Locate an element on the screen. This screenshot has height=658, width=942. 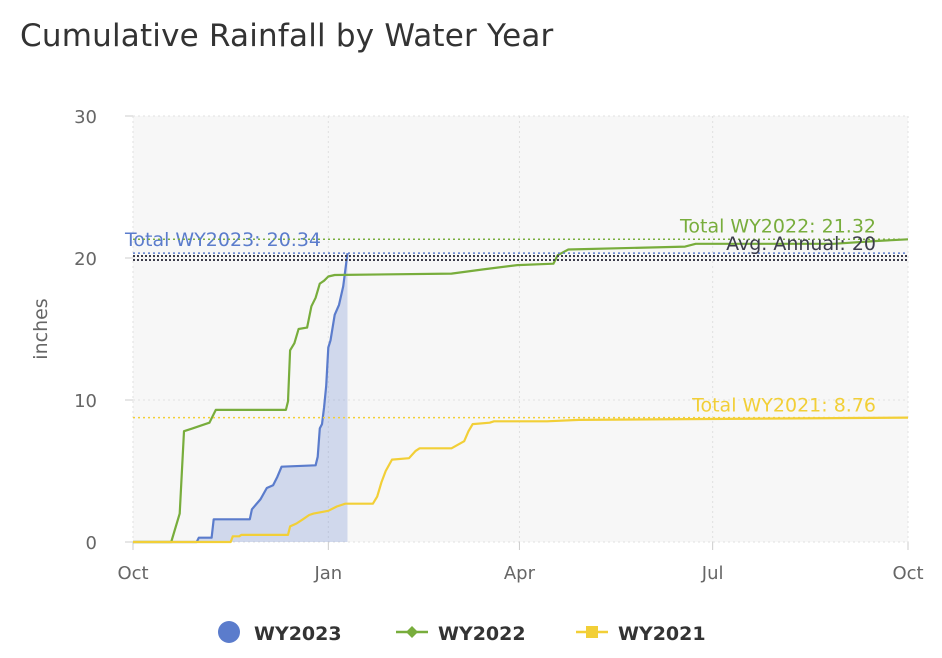
series-area-wy2023 is located at coordinates (240, 397).